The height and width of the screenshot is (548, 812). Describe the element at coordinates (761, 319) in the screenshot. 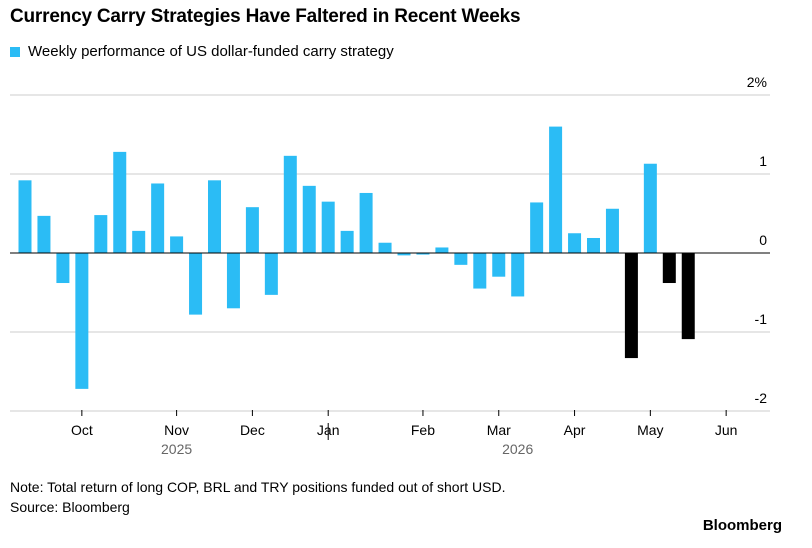

I see `y-tick-label: -1` at that location.